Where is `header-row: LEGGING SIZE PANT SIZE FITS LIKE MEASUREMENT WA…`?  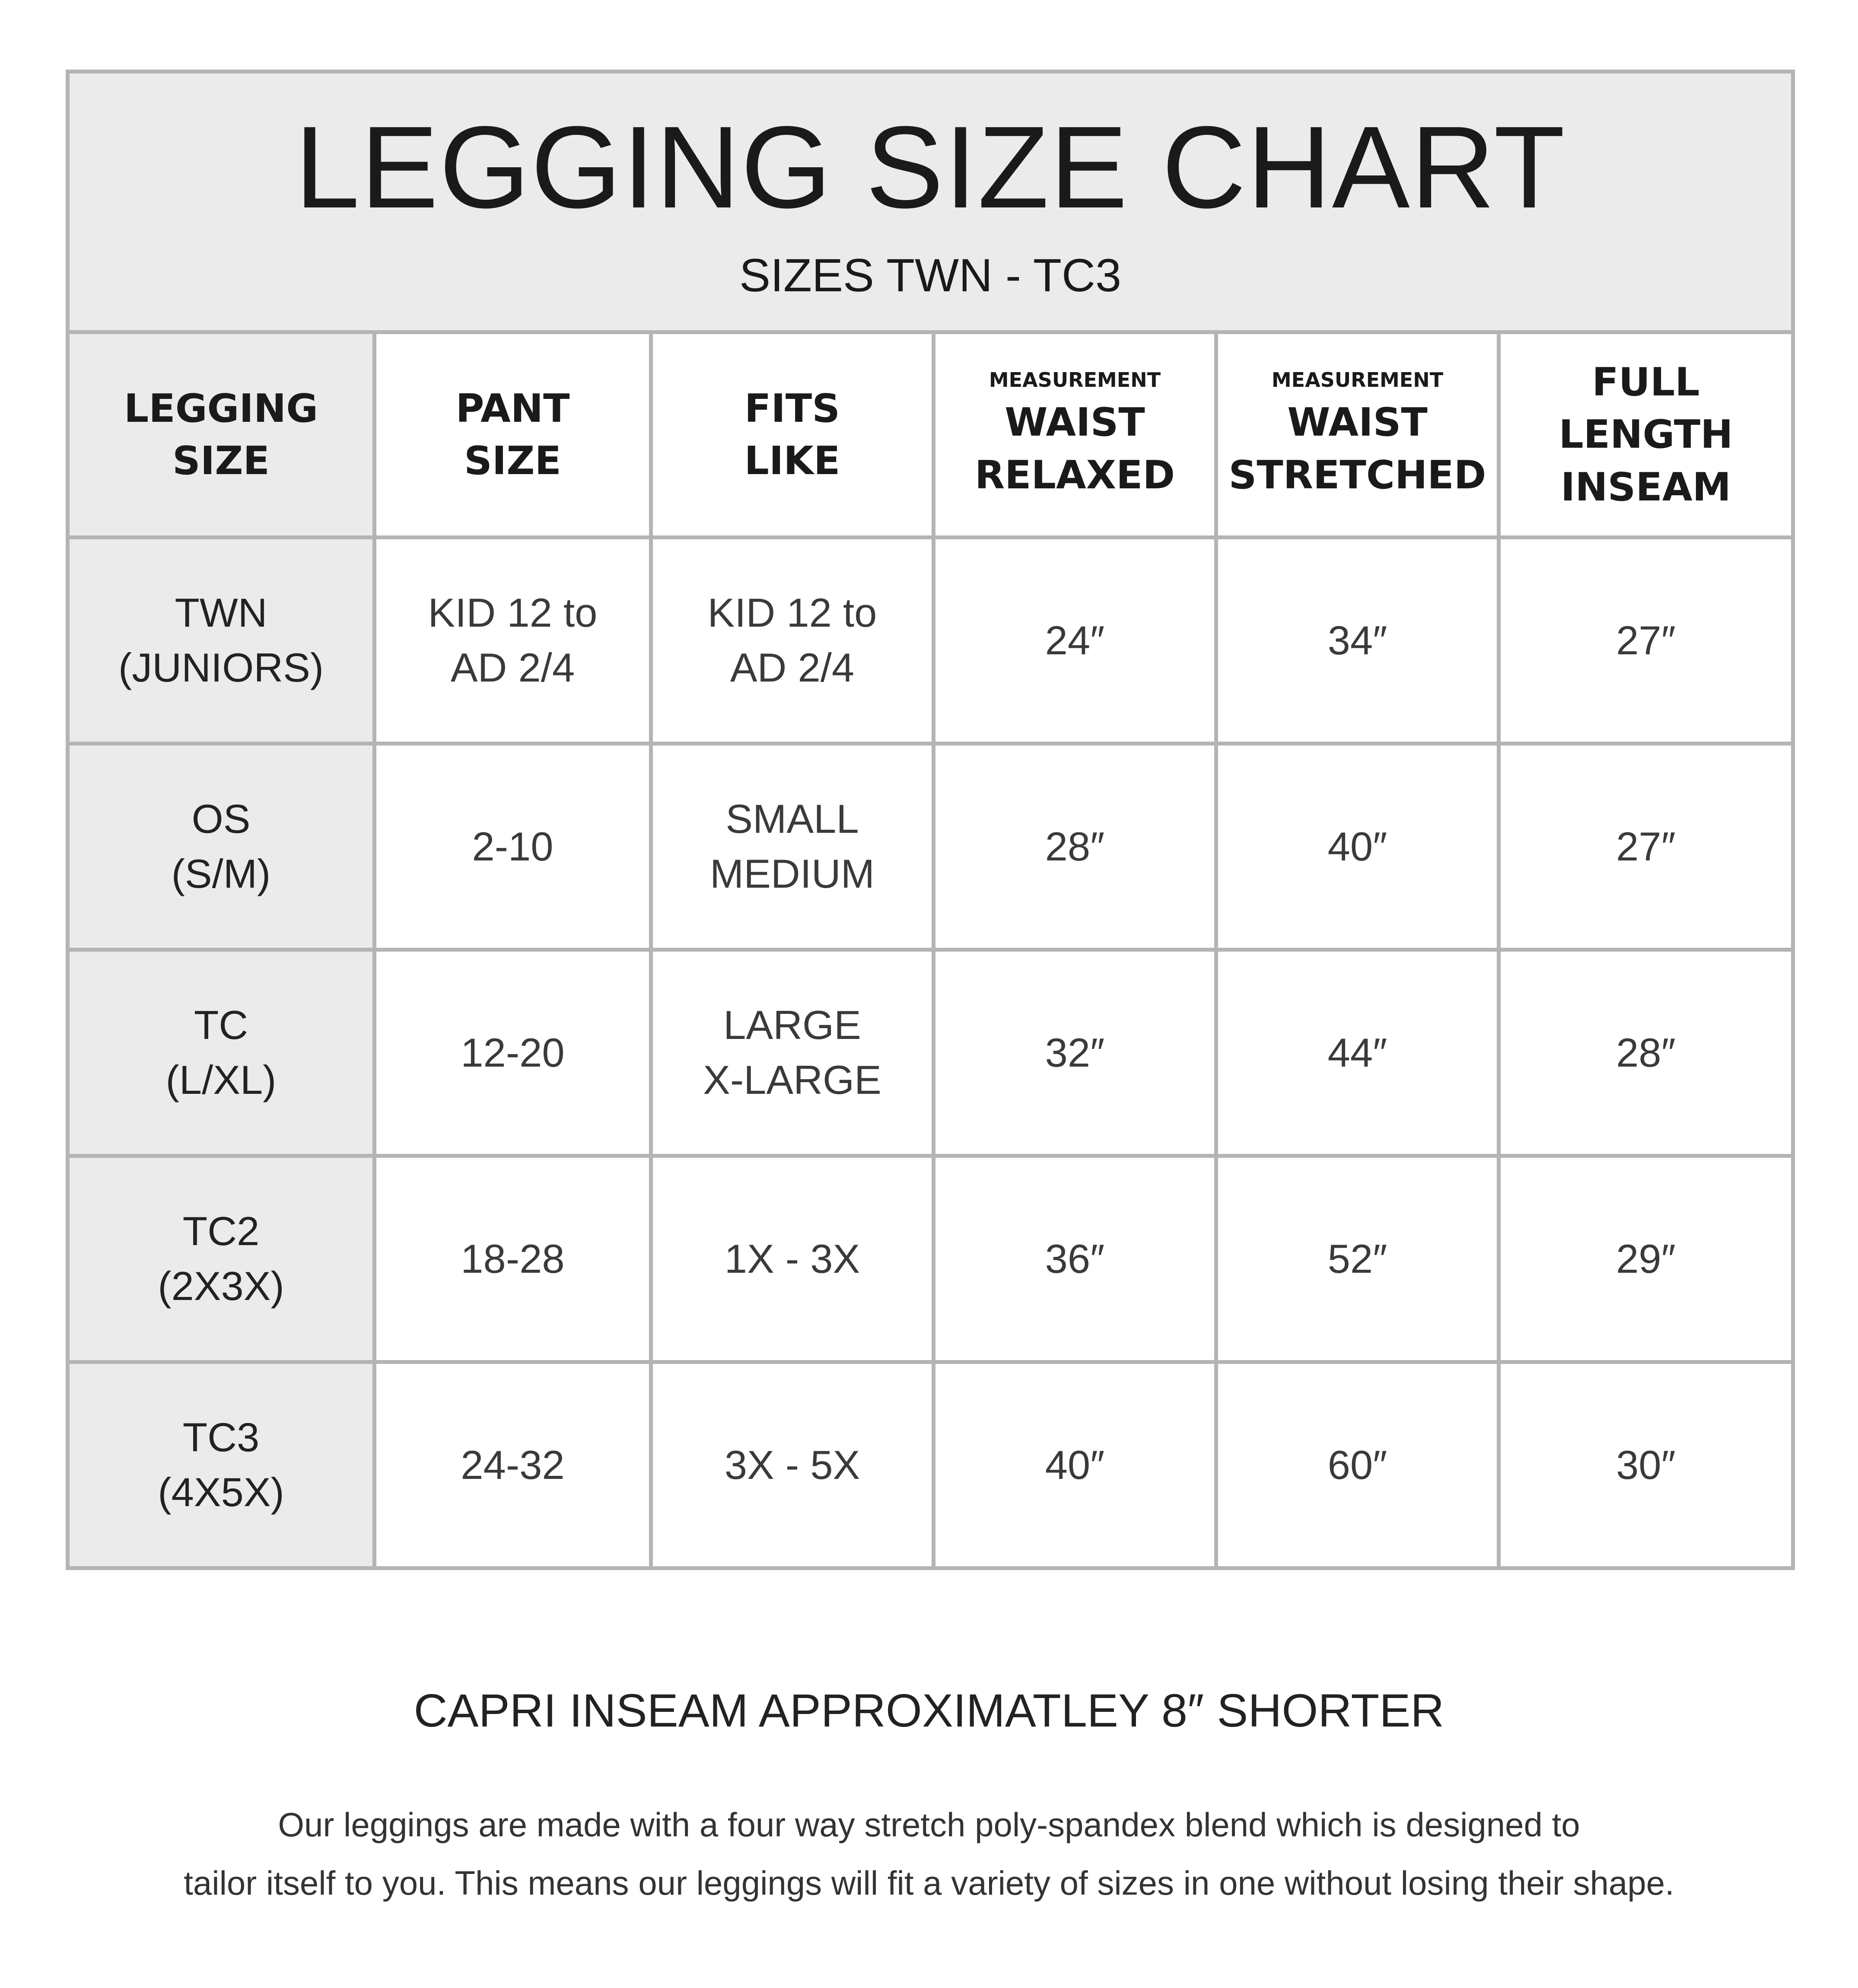
header-row: LEGGING SIZE PANT SIZE FITS LIKE MEASUREMENT WA… is located at coordinates (931, 434).